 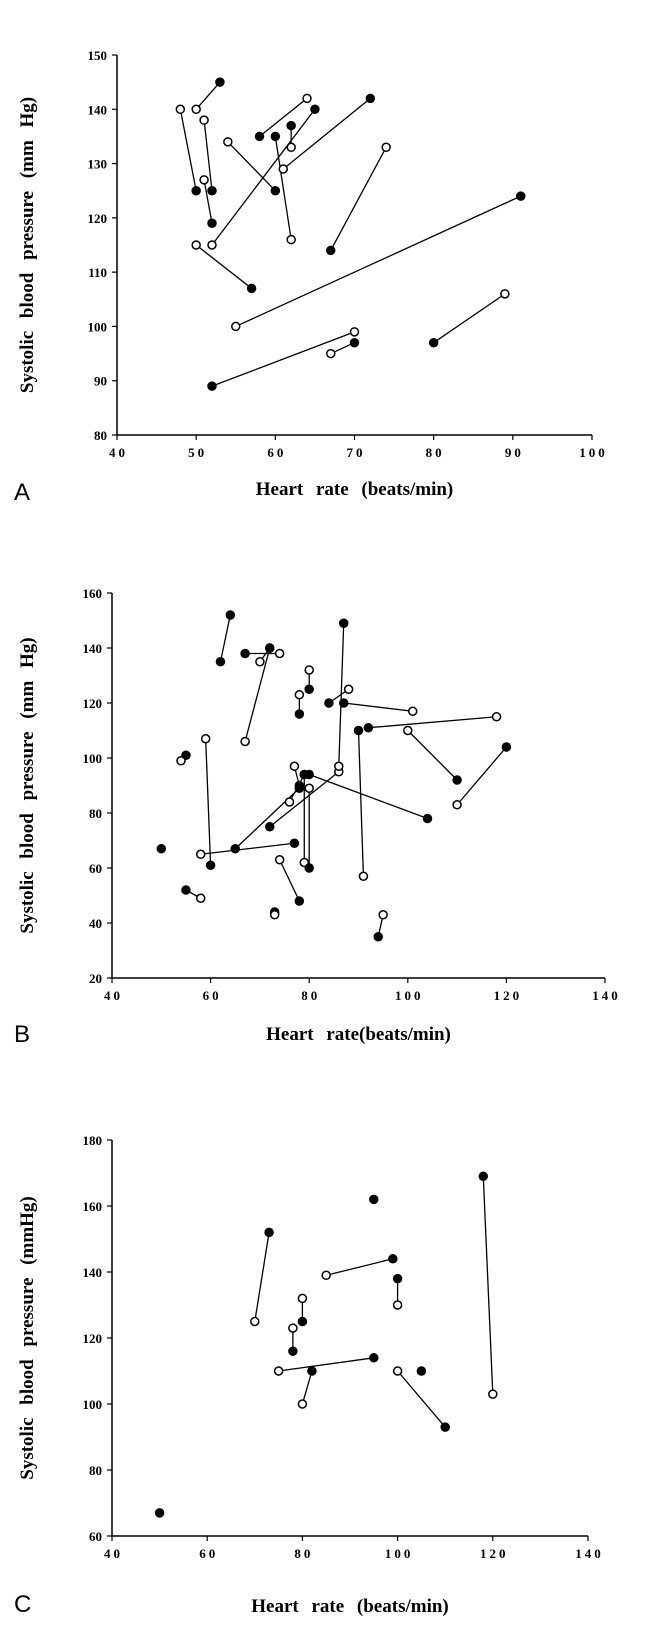 What do you see at coordinates (97, 272) in the screenshot?
I see `y-tick-label: 110` at bounding box center [97, 272].